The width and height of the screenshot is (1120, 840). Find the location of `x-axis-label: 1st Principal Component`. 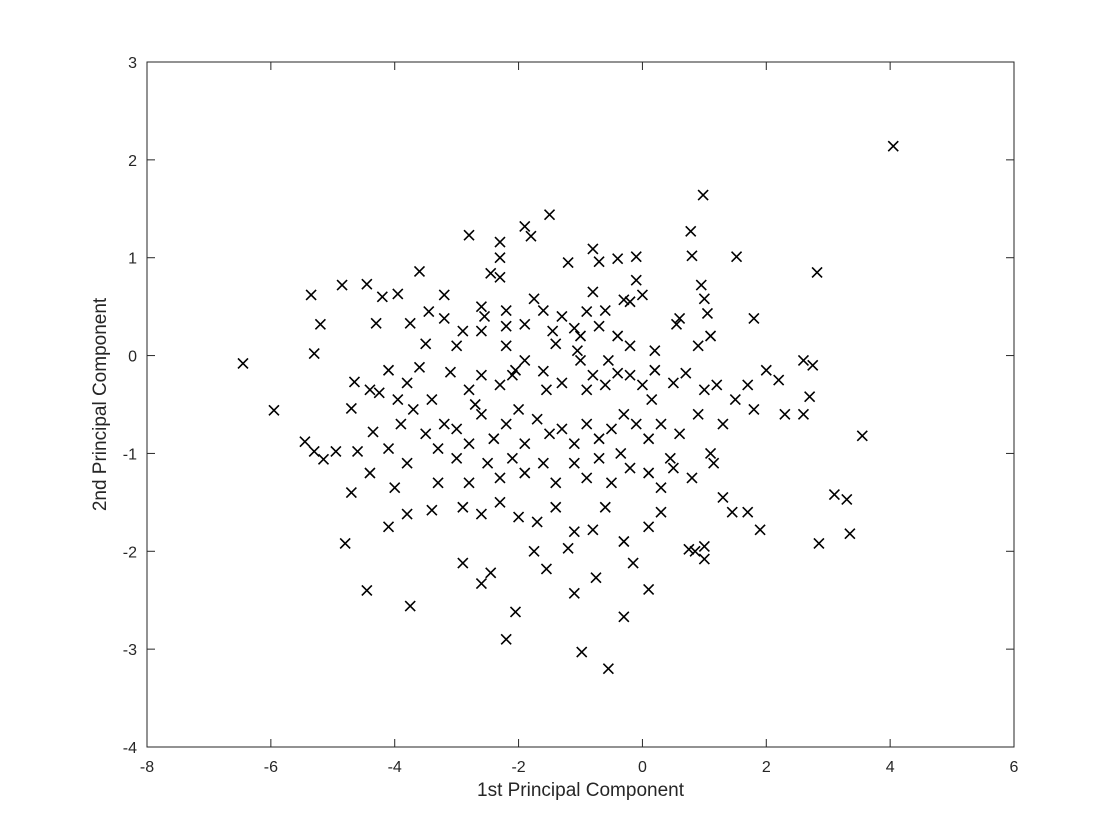

x-axis-label: 1st Principal Component is located at coordinates (581, 790).